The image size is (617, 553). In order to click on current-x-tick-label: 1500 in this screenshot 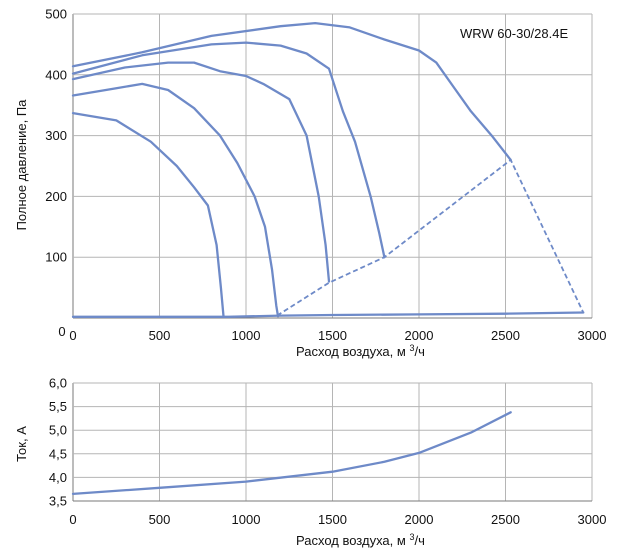, I will do `click(332, 519)`.